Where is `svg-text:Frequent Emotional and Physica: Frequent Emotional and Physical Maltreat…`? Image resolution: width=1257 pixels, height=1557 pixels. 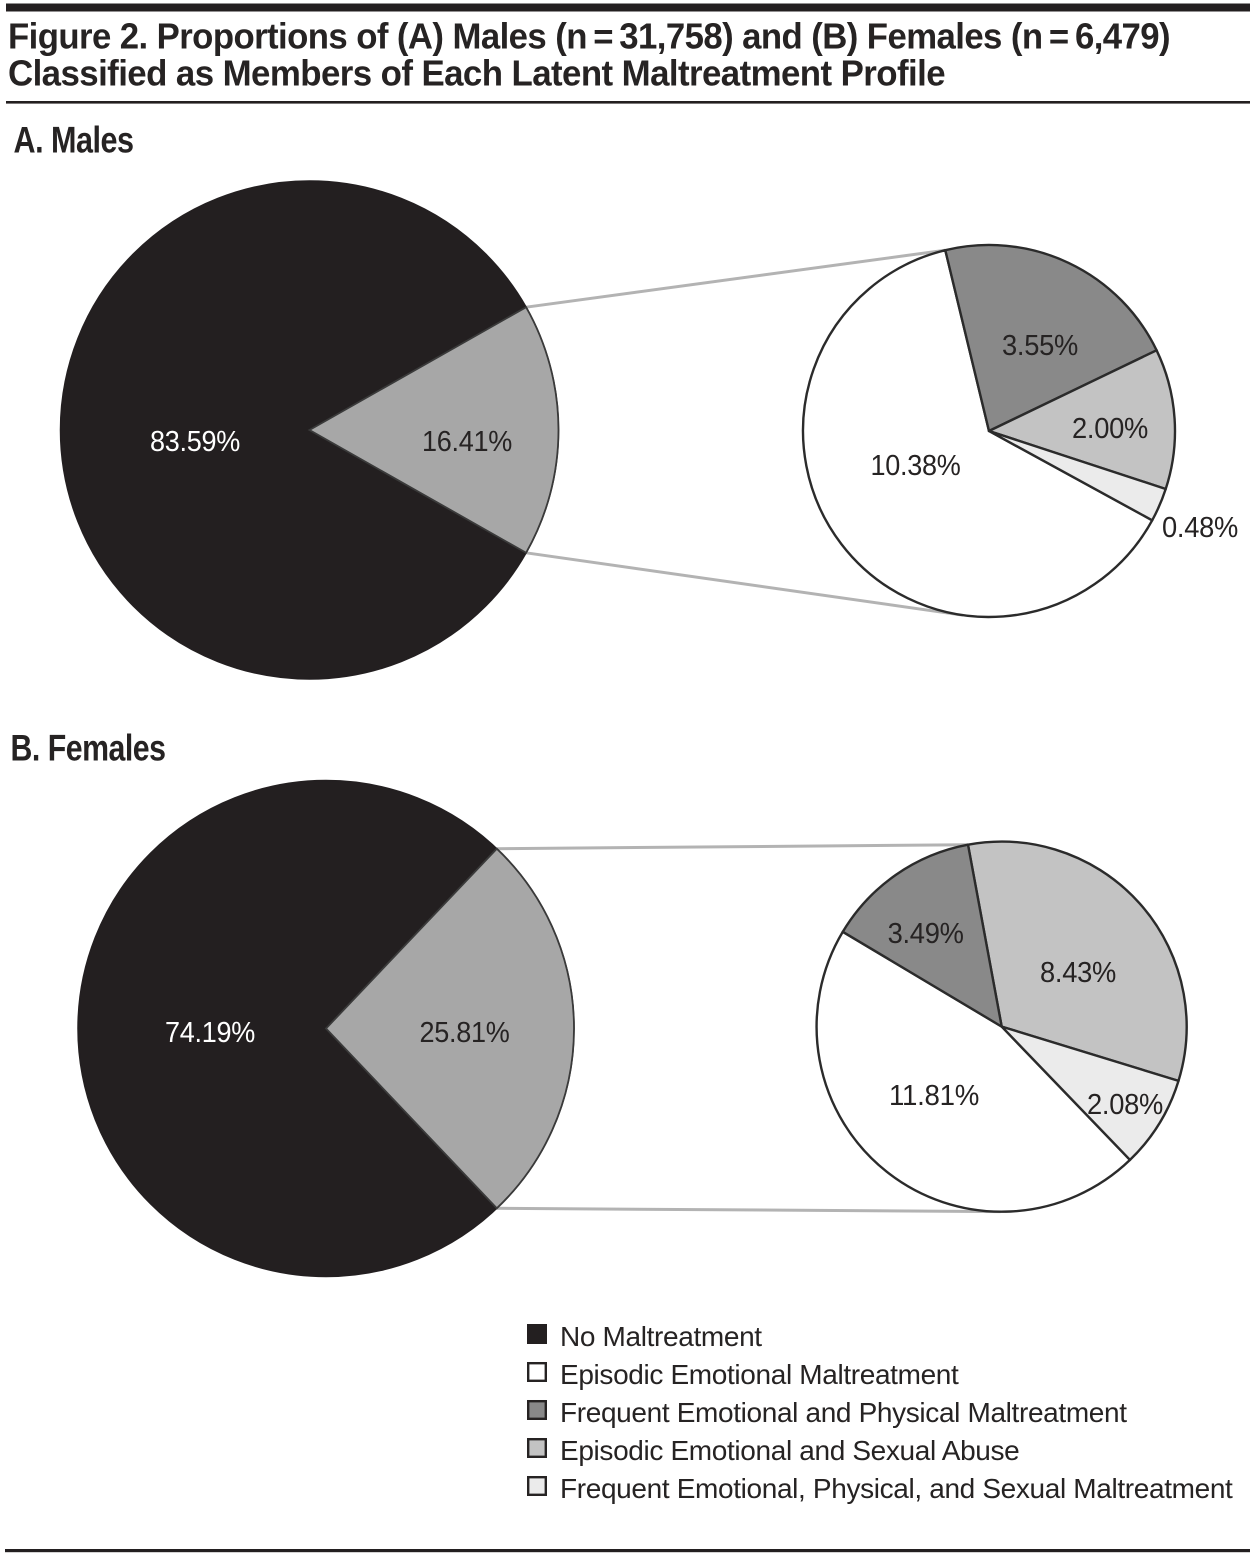 svg-text:Frequent Emotional and Physica: Frequent Emotional and Physical Maltreat… is located at coordinates (843, 1412).